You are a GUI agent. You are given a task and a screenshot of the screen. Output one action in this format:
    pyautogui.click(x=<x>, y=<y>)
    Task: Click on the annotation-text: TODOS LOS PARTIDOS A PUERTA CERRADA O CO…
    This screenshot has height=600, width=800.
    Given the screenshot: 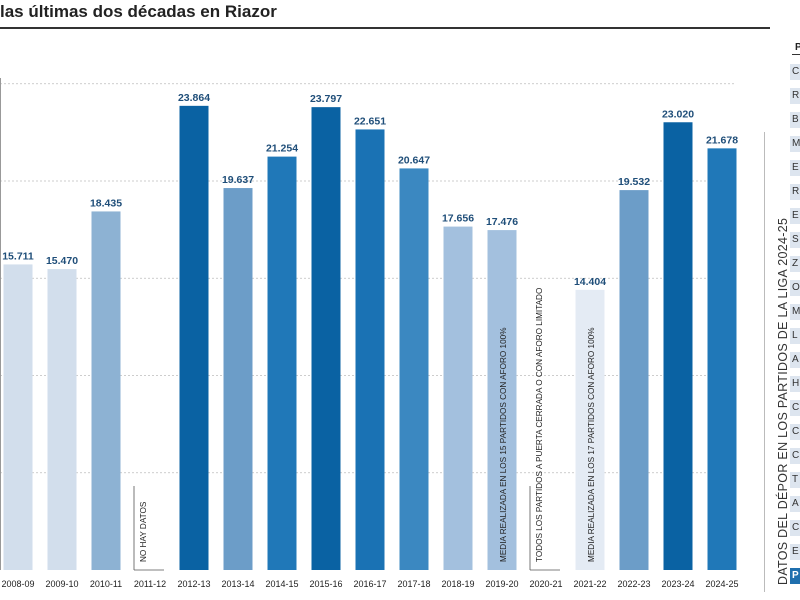 What is the action you would take?
    pyautogui.click(x=539, y=425)
    